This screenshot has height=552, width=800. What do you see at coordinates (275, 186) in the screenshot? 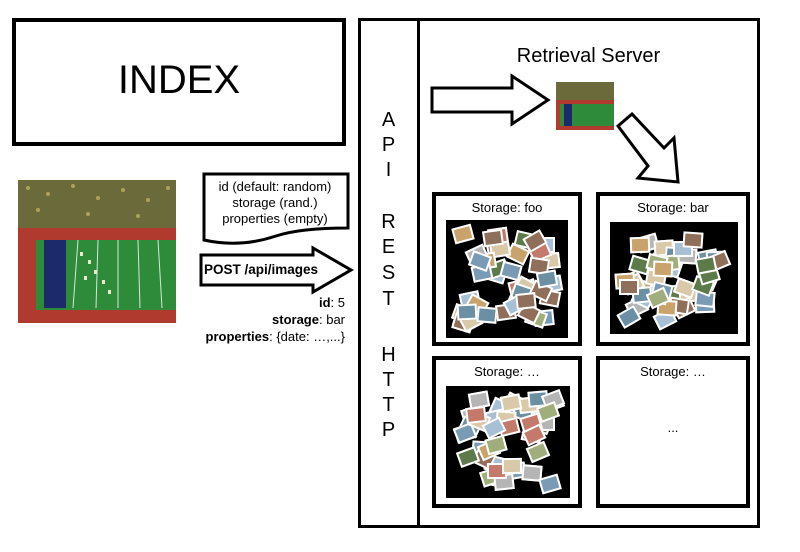
I see `default-id-text: id (default: random)` at bounding box center [275, 186].